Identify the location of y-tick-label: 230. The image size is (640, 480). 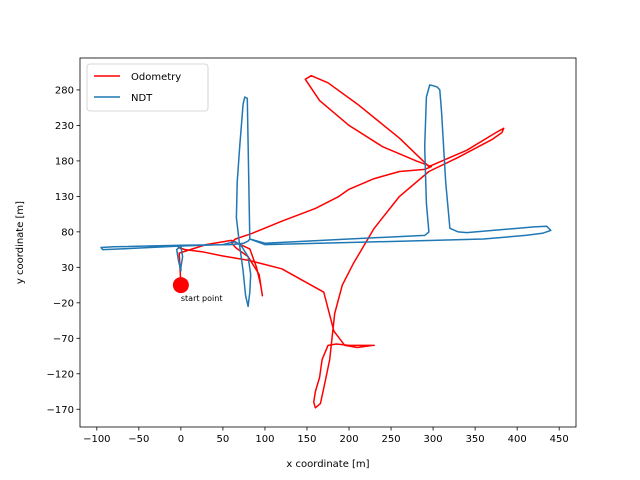
(64, 126).